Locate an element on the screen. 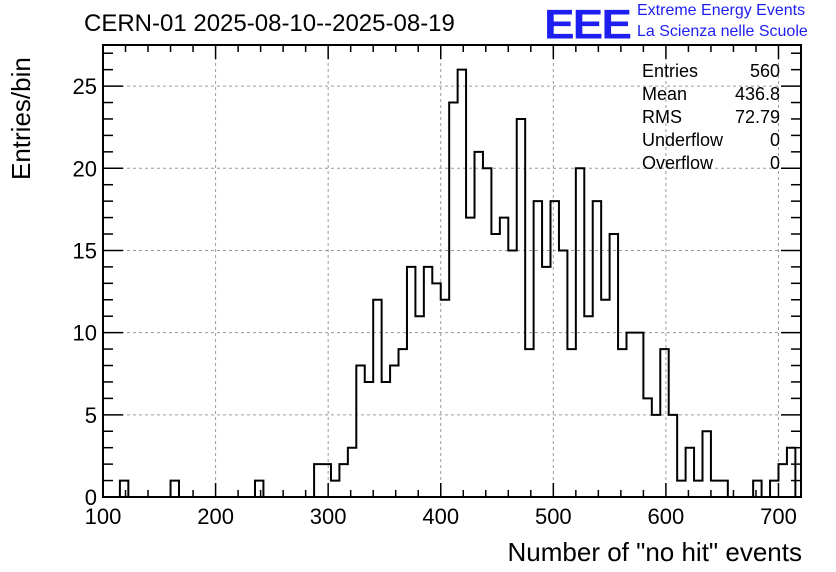  x-tick-label: 600 is located at coordinates (666, 516).